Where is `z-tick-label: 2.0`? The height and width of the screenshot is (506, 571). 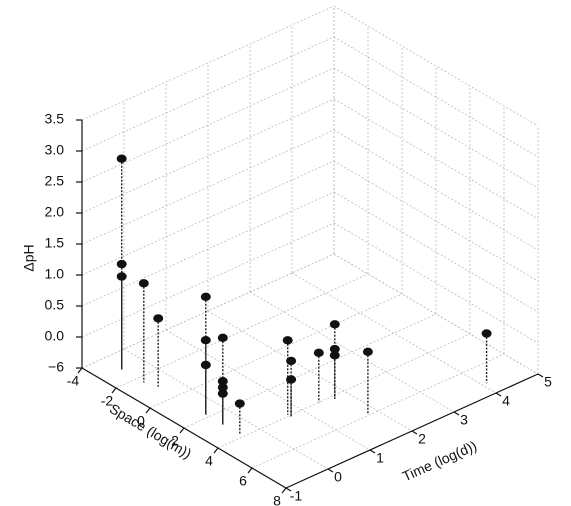 z-tick-label: 2.0 is located at coordinates (55, 212).